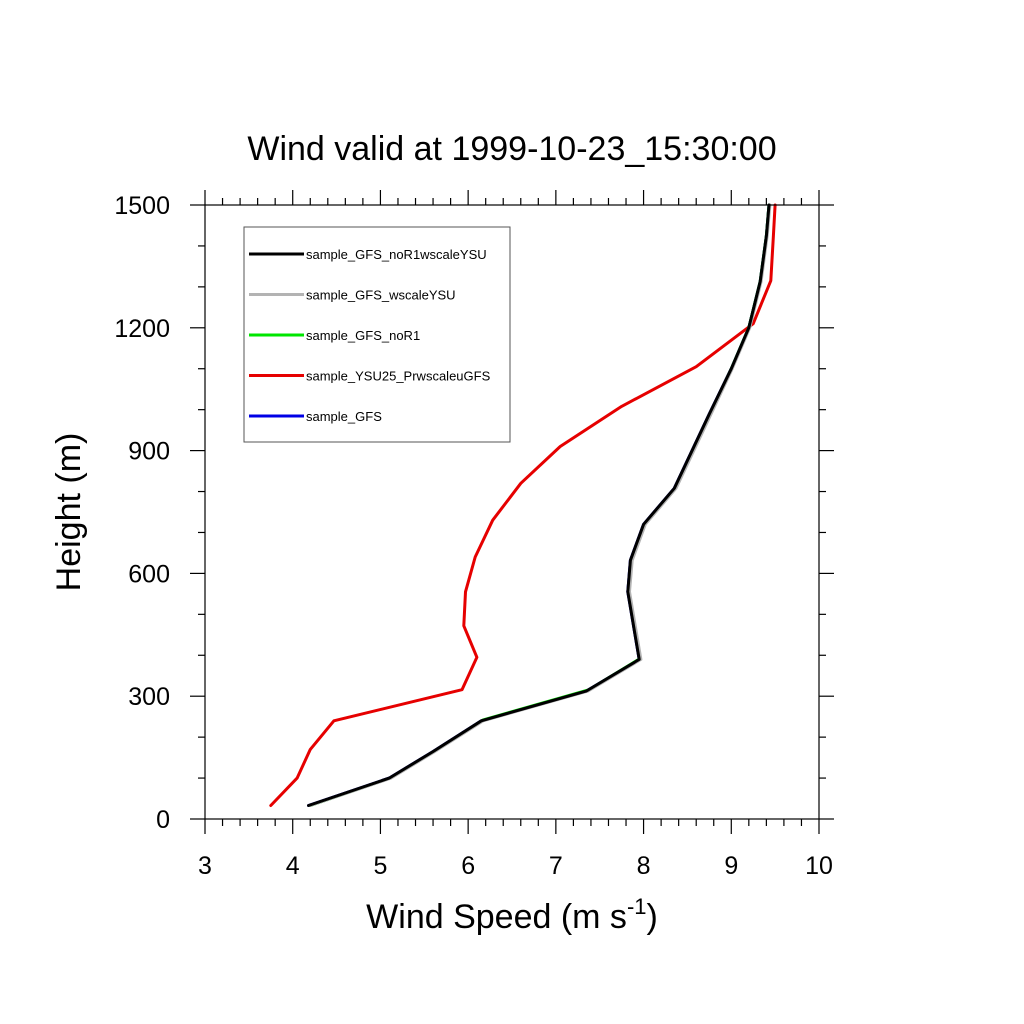 The width and height of the screenshot is (1024, 1024). What do you see at coordinates (142, 206) in the screenshot?
I see `y-tick-label: 1500` at bounding box center [142, 206].